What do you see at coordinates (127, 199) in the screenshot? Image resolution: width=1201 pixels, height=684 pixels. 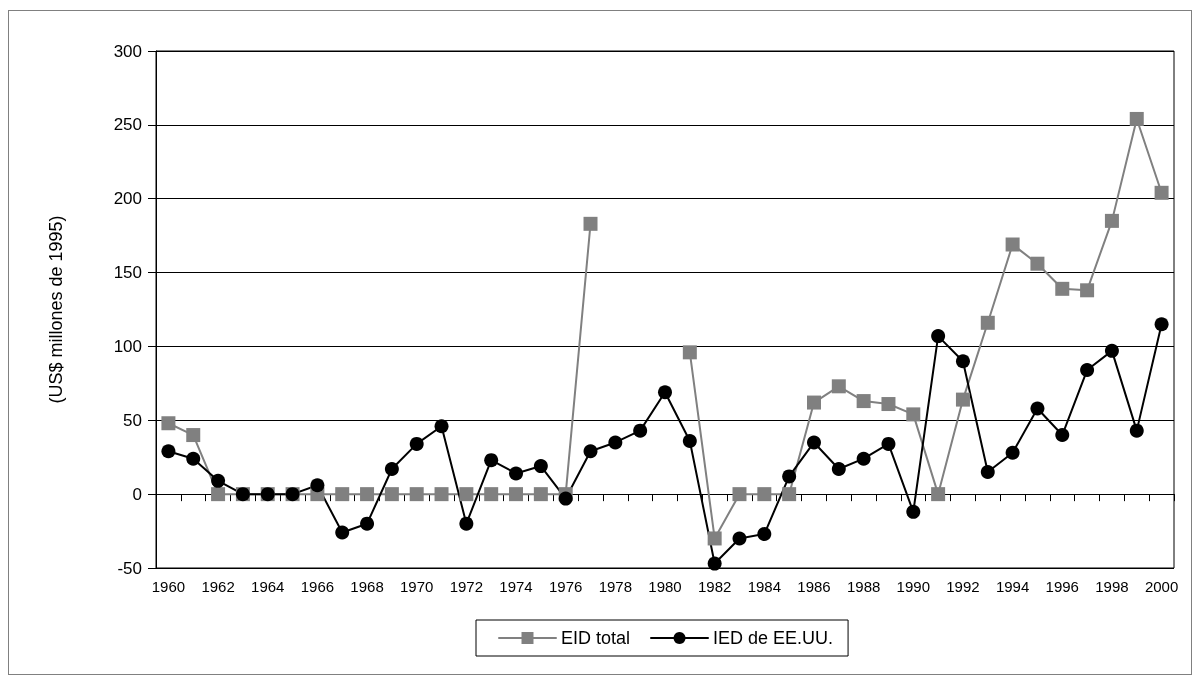 I see `y-tick-label: 200` at bounding box center [127, 199].